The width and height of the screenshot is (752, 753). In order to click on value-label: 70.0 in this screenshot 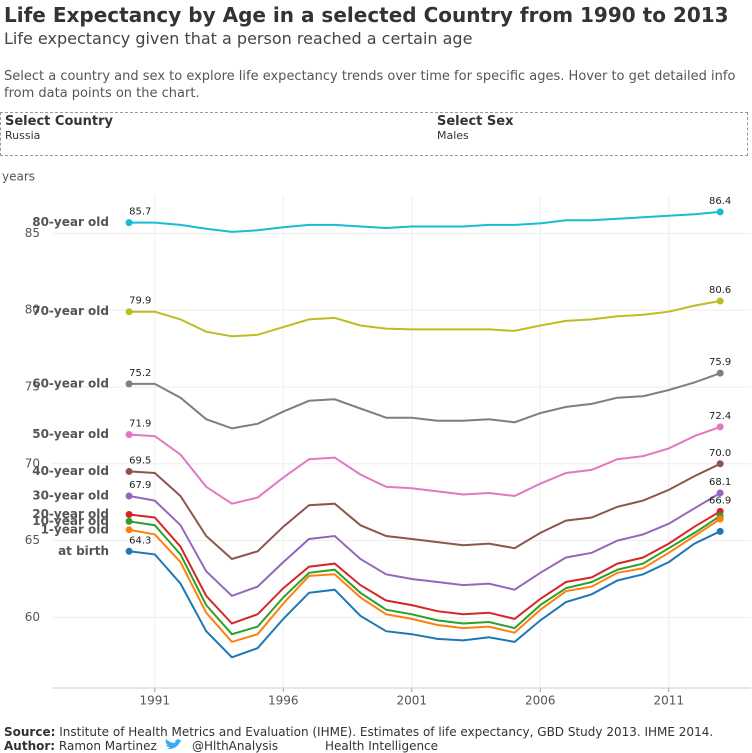, I will do `click(720, 453)`.